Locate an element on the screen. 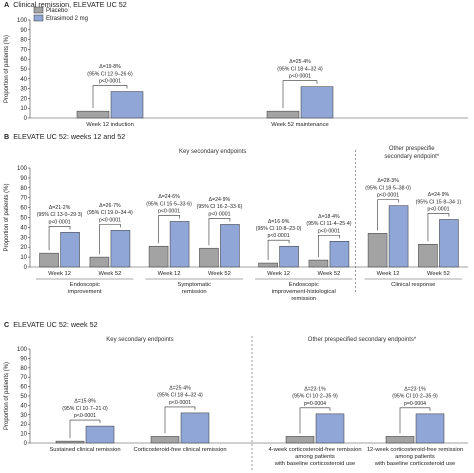 The image size is (474, 473). x-tick-label: with baseline corticosteroid use is located at coordinates (415, 464).